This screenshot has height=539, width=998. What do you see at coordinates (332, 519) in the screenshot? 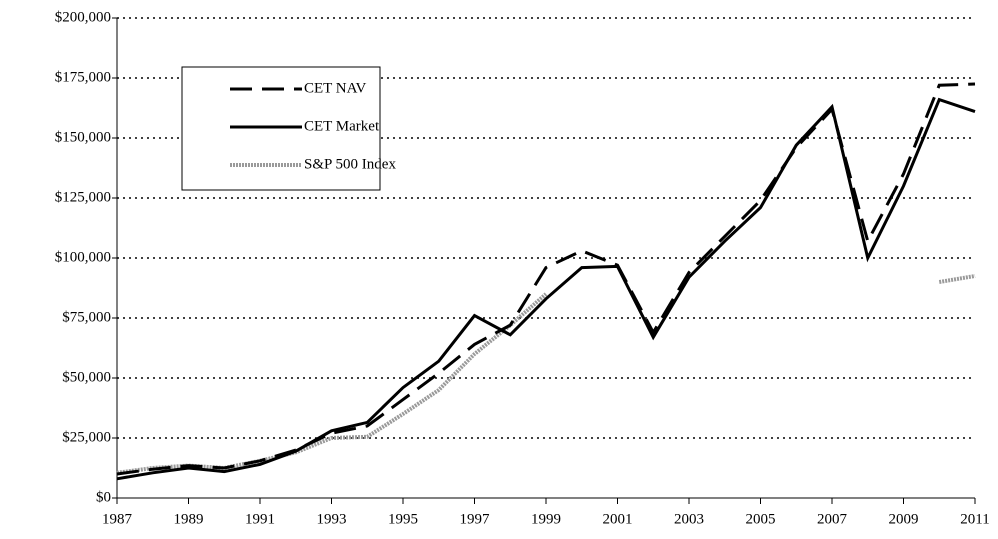
I see `x-tick-label: 1993` at bounding box center [332, 519].